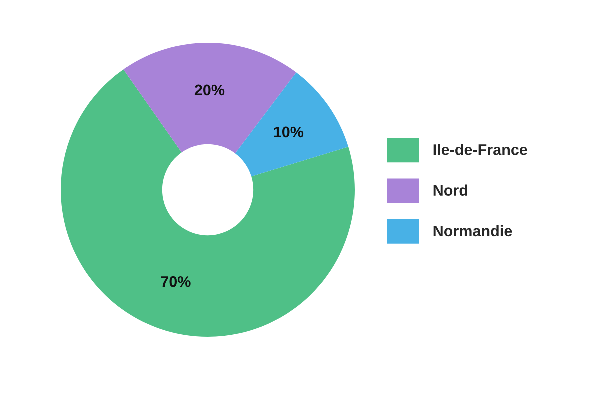 This screenshot has width=600, height=400. Describe the element at coordinates (473, 231) in the screenshot. I see `legend-label: Normandie` at that location.